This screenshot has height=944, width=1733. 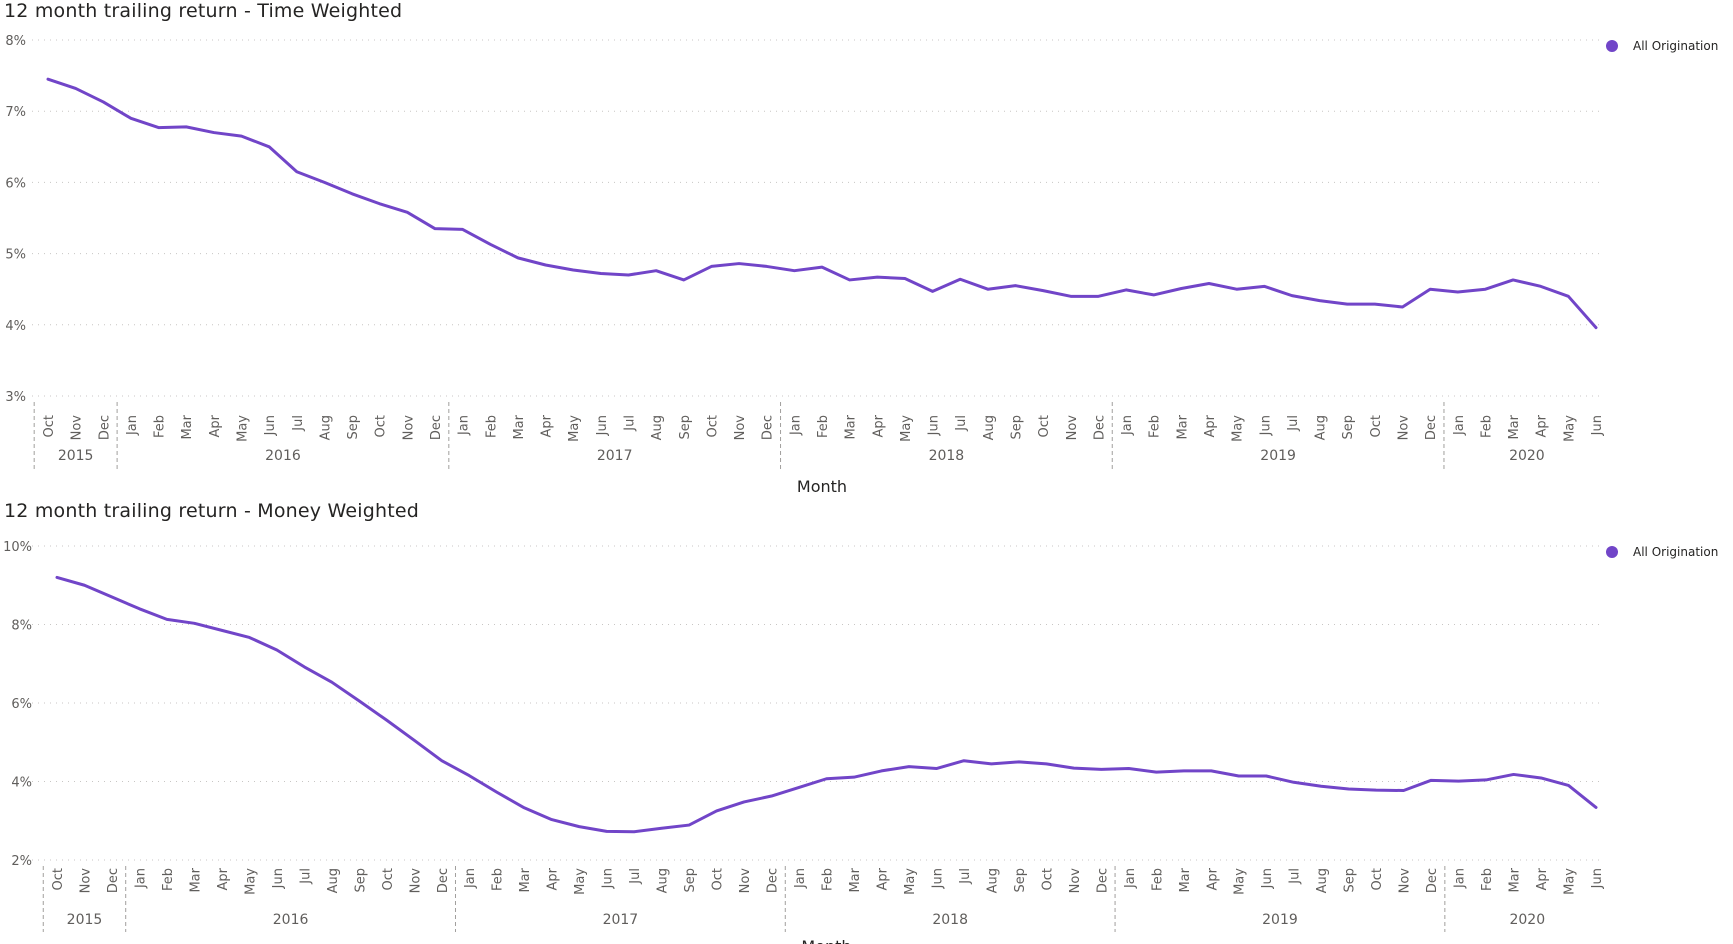 I want to click on legend-marker, so click(x=1612, y=46).